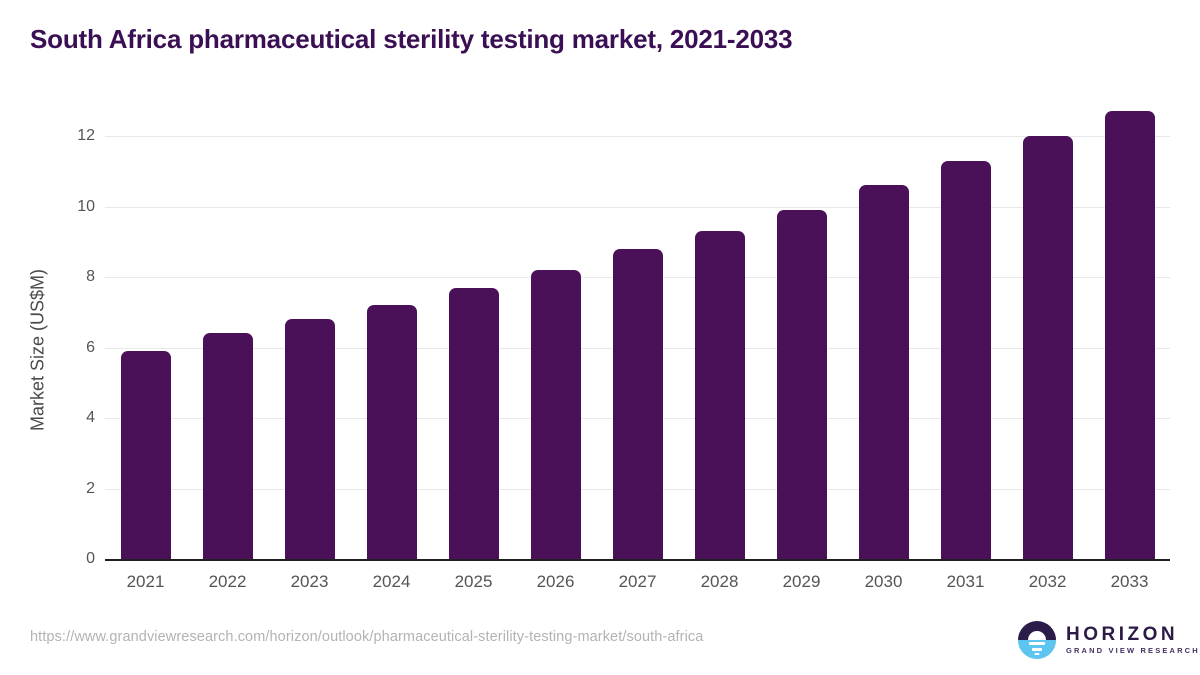  What do you see at coordinates (637, 403) in the screenshot?
I see `bar-2027` at bounding box center [637, 403].